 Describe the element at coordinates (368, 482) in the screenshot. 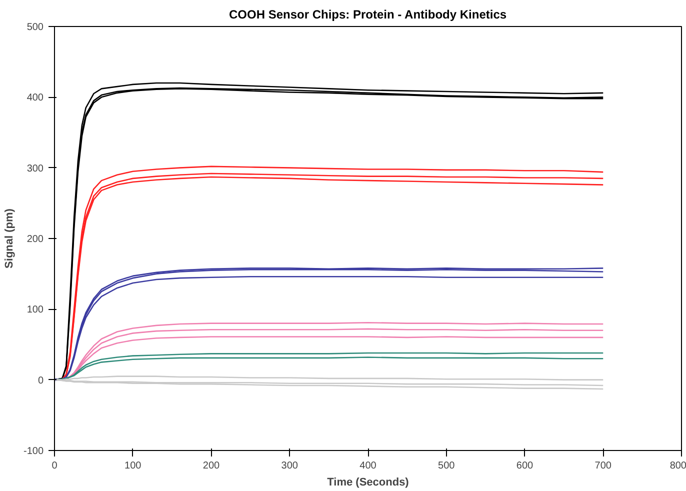

I see `x-axis-title: Time (Seconds)` at that location.